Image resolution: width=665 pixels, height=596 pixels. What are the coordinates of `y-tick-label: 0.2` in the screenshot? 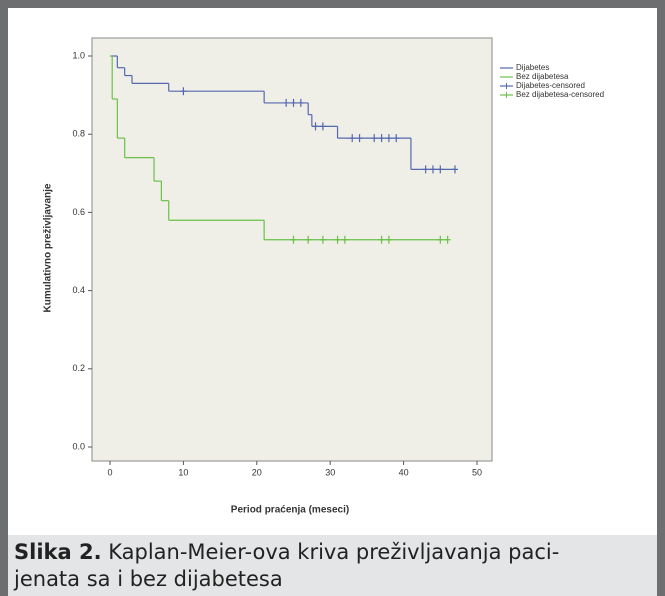 It's located at (78, 368).